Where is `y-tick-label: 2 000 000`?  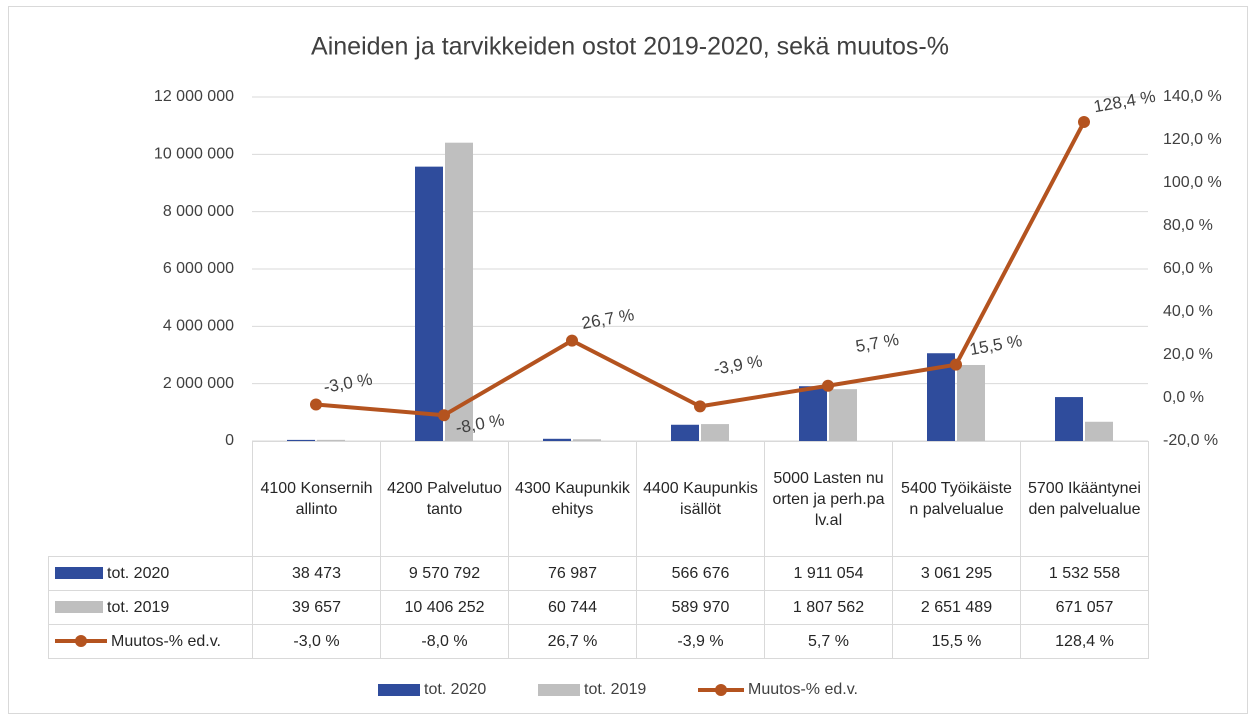
y-tick-label: 2 000 000 is located at coordinates (198, 383).